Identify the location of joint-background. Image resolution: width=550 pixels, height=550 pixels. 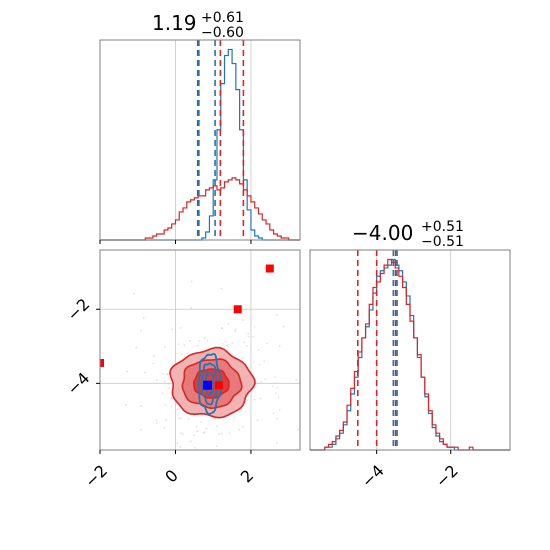
(200, 350).